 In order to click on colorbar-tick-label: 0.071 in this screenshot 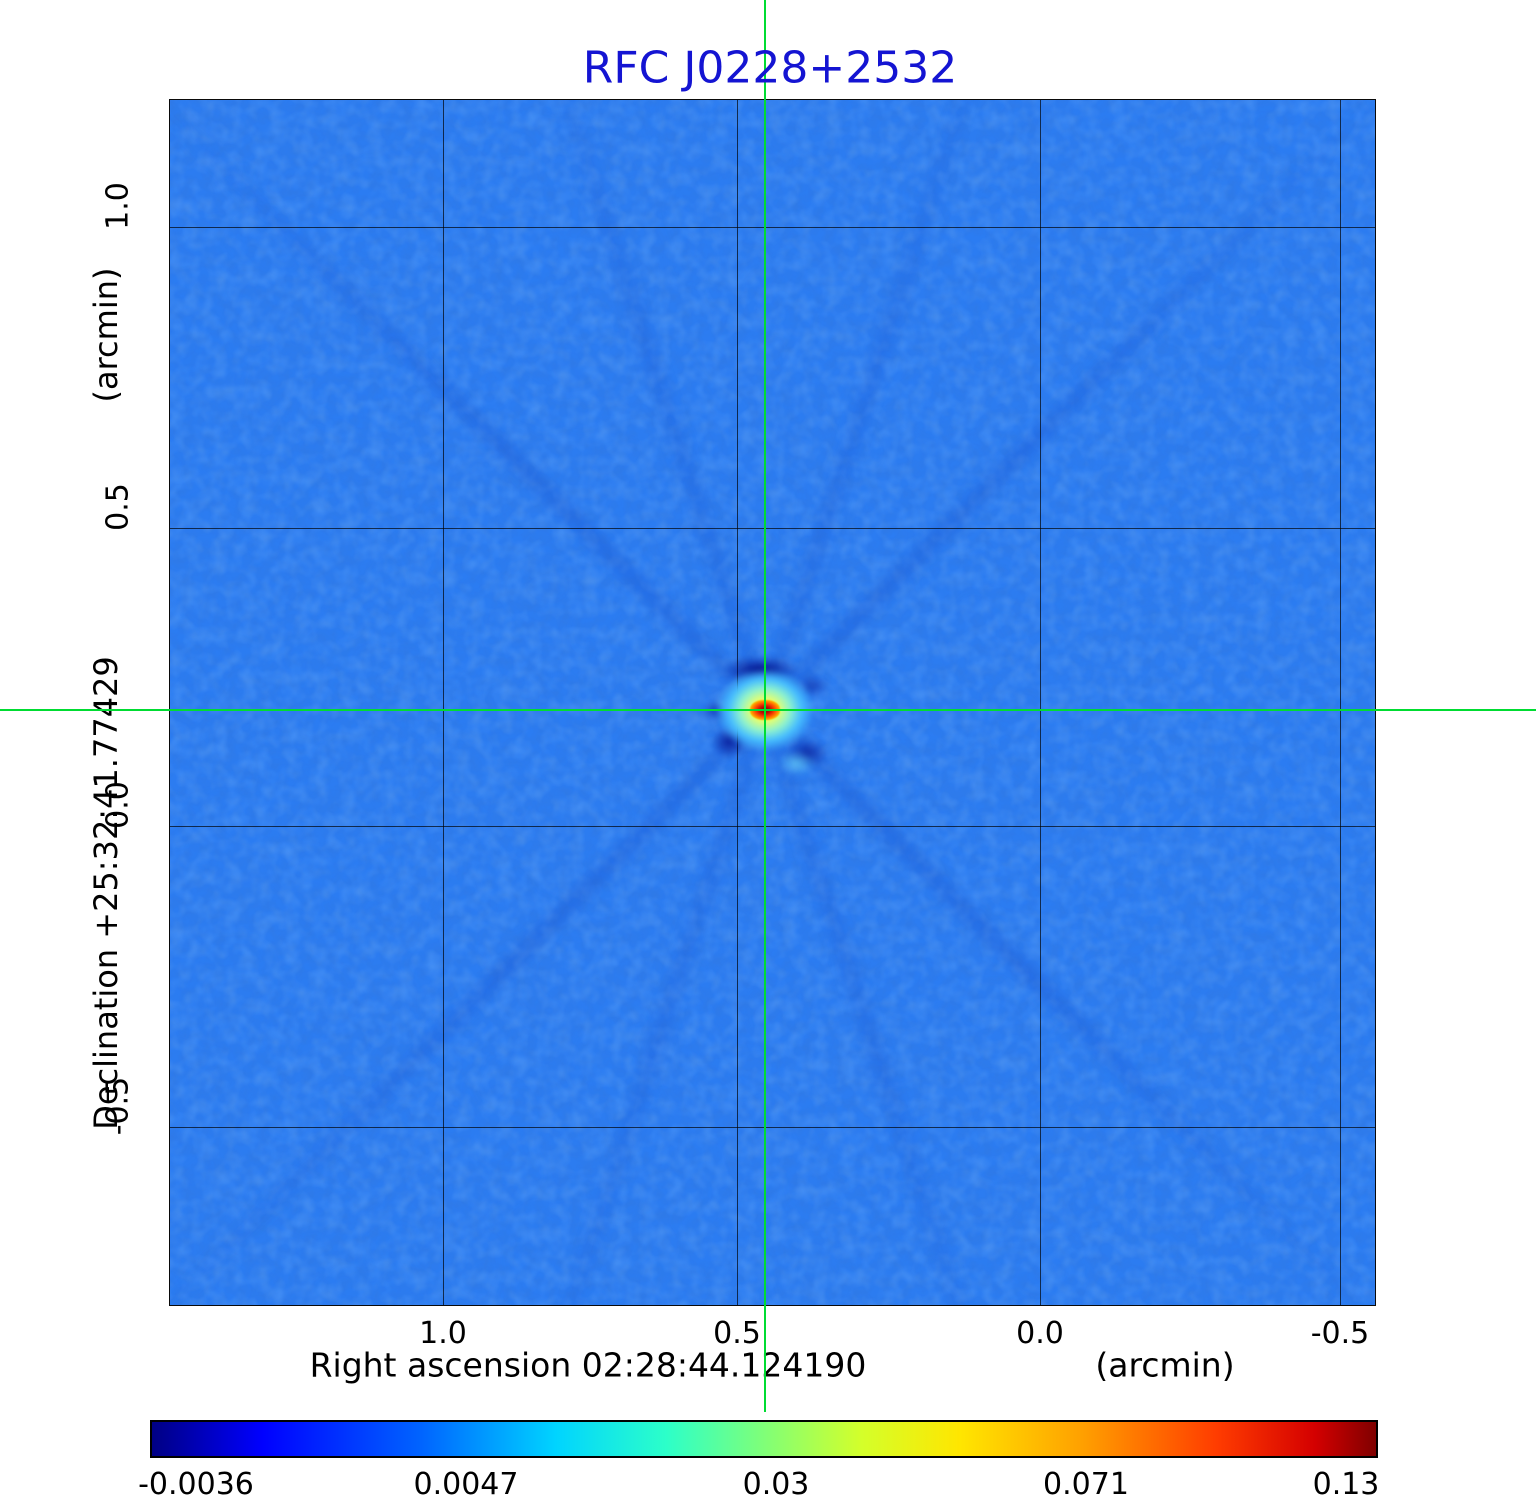, I will do `click(1086, 1484)`.